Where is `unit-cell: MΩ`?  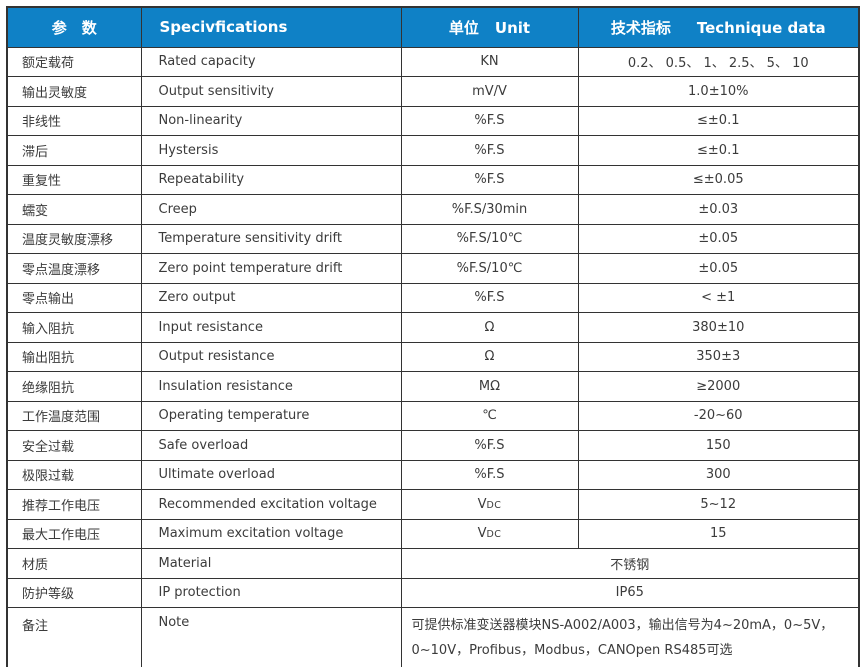 unit-cell: MΩ is located at coordinates (489, 386).